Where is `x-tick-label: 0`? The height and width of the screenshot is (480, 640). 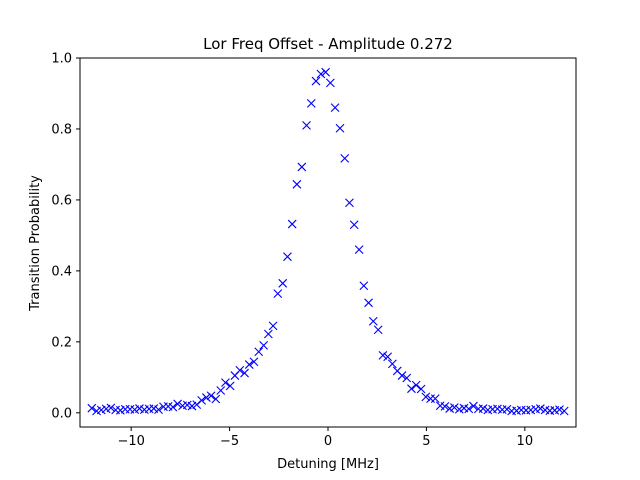 x-tick-label: 0 is located at coordinates (328, 441).